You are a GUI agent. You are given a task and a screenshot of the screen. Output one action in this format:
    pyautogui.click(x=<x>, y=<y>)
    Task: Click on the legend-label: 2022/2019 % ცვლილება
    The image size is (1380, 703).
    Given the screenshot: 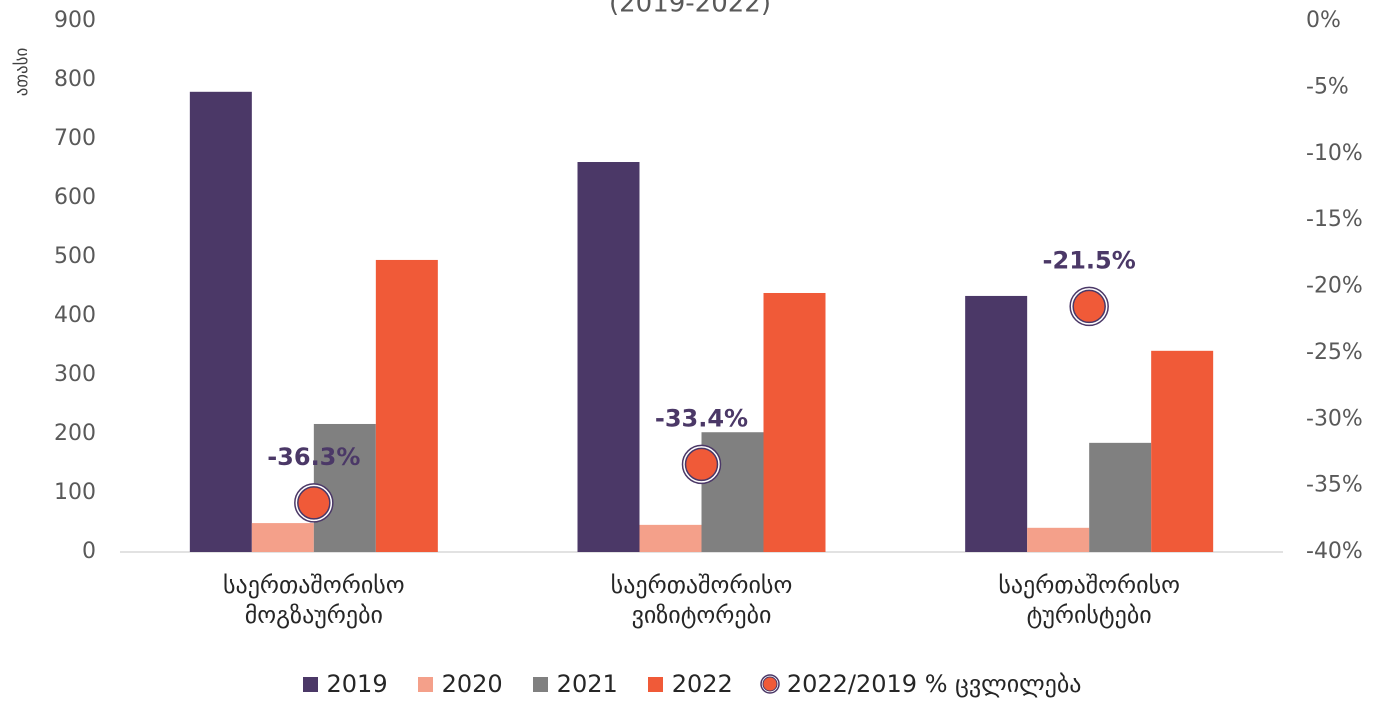 What is the action you would take?
    pyautogui.click(x=934, y=684)
    